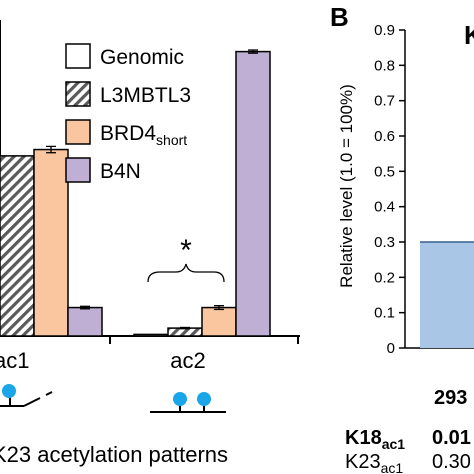 The width and height of the screenshot is (474, 474). What do you see at coordinates (26, 395) in the screenshot?
I see `pattern-schematic-ac1` at bounding box center [26, 395].